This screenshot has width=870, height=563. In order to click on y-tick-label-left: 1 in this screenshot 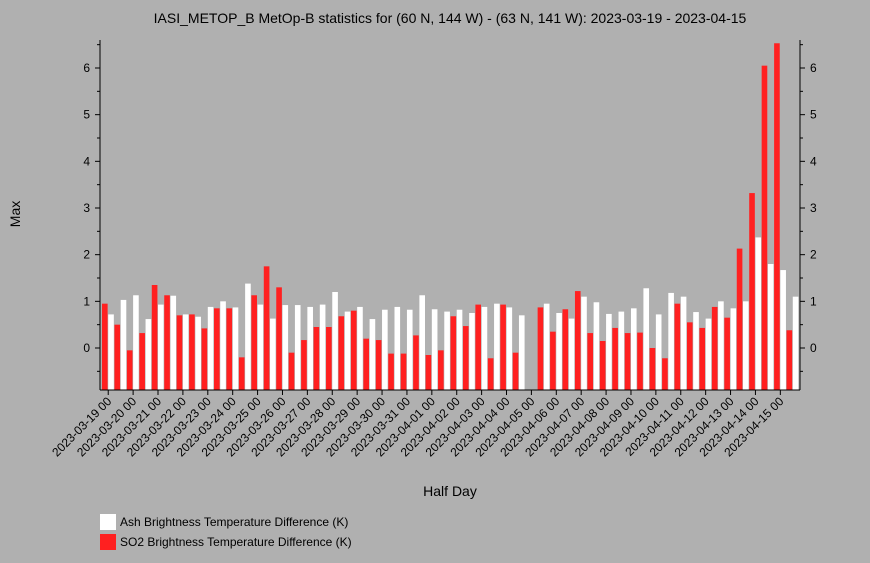, I will do `click(86, 301)`.